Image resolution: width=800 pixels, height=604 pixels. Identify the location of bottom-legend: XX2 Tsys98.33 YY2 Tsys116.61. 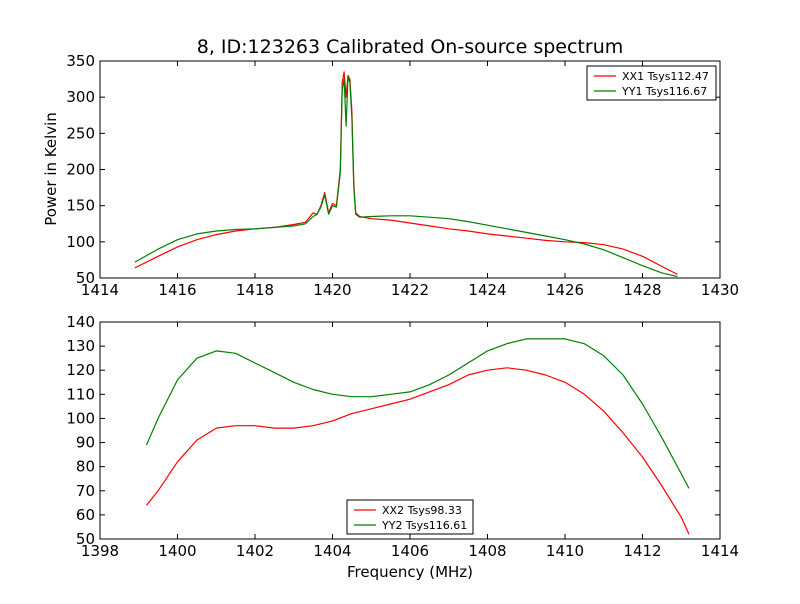
(410, 517).